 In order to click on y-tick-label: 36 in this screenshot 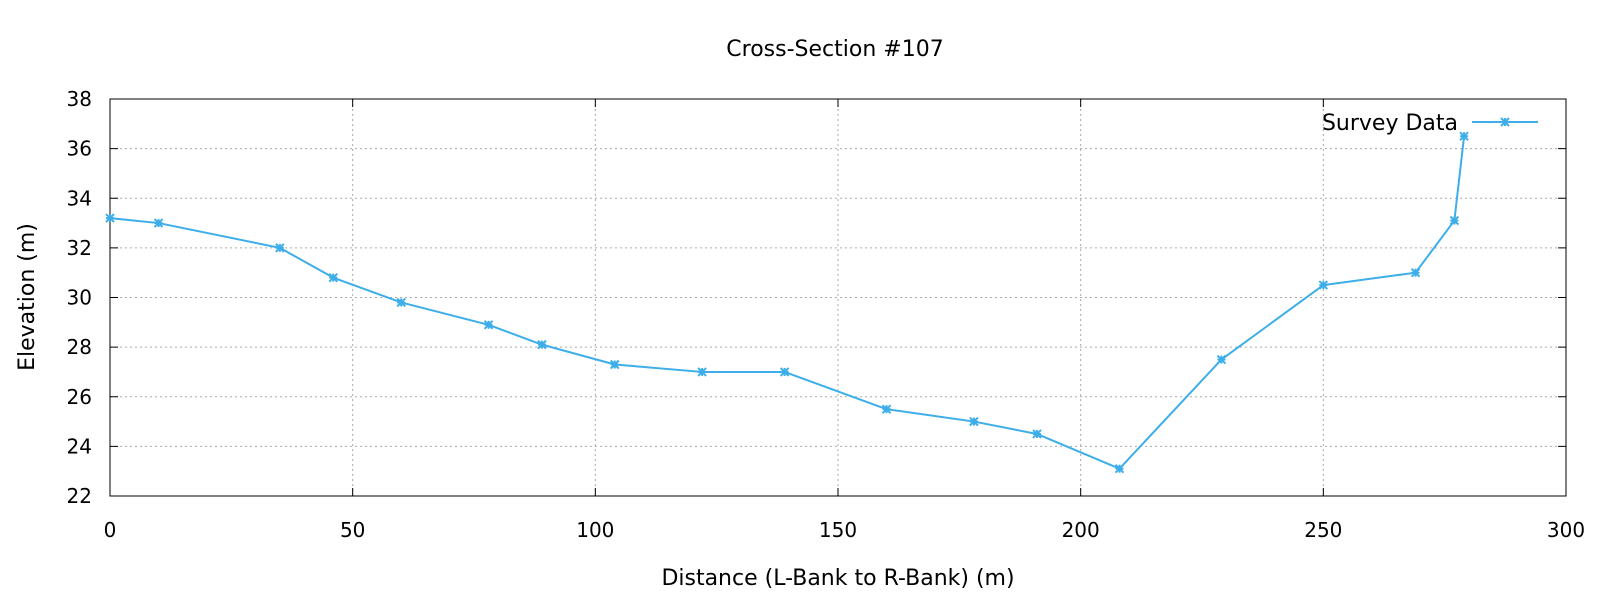, I will do `click(79, 149)`.